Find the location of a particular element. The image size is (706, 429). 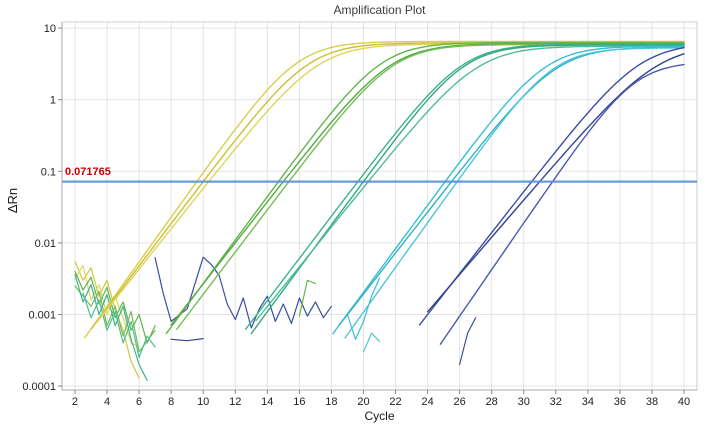

x-tick-label: 12 is located at coordinates (235, 402).